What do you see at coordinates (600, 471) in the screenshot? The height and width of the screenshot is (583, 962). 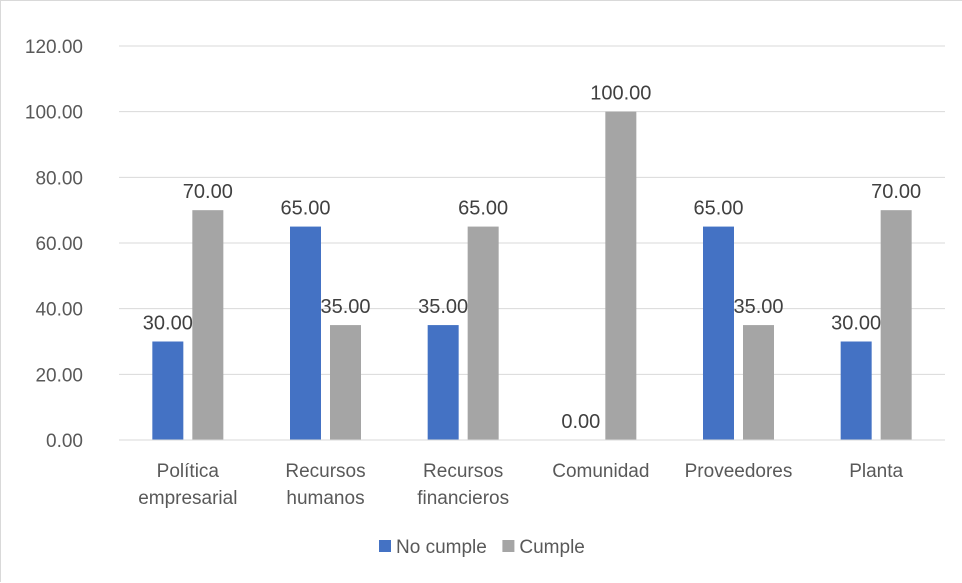 I see `category-label: Comunidad` at bounding box center [600, 471].